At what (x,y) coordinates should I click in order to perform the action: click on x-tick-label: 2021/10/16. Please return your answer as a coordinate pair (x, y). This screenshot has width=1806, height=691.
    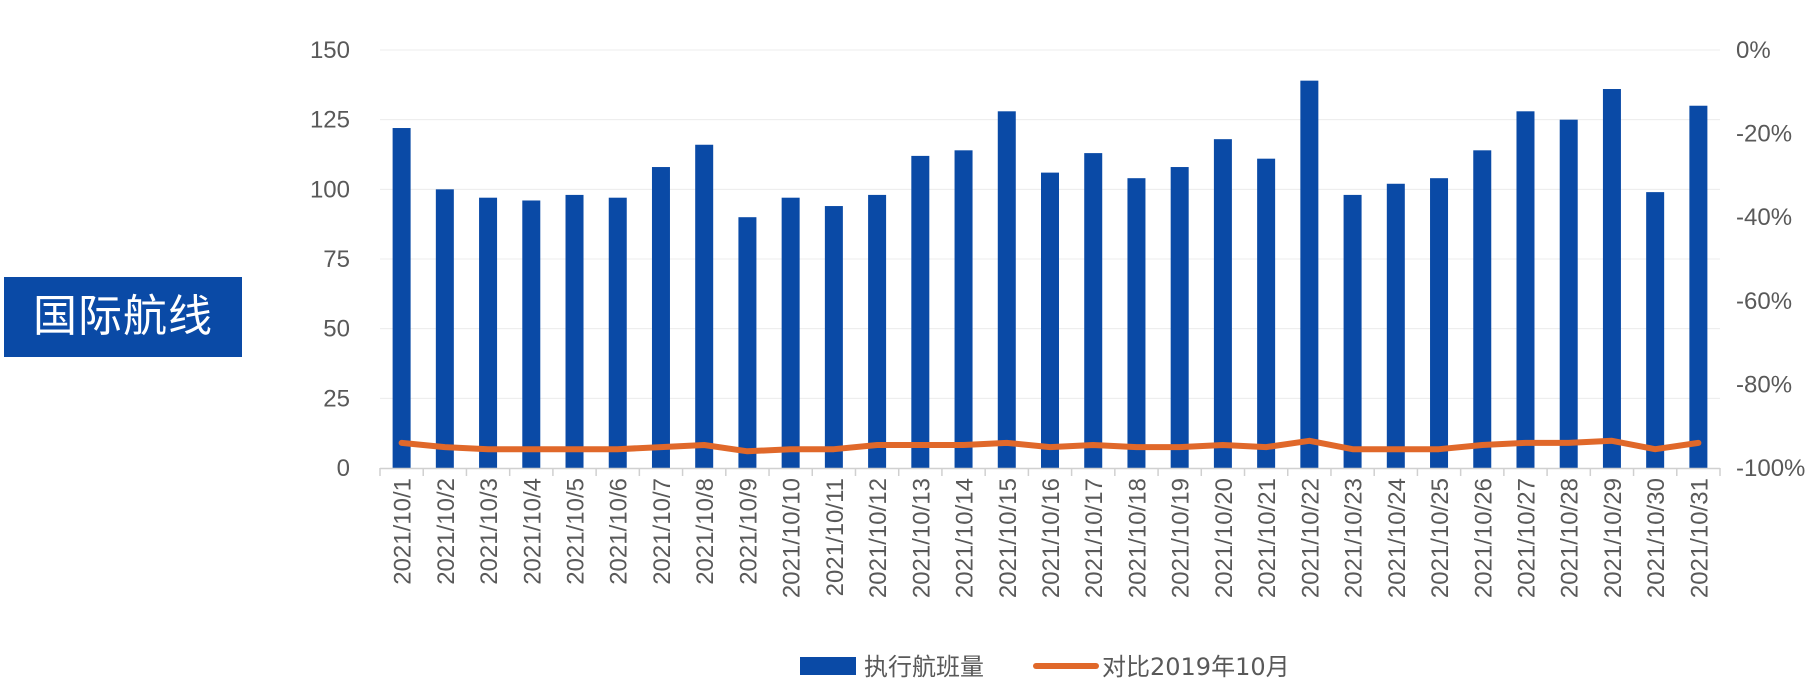
    Looking at the image, I should click on (1051, 538).